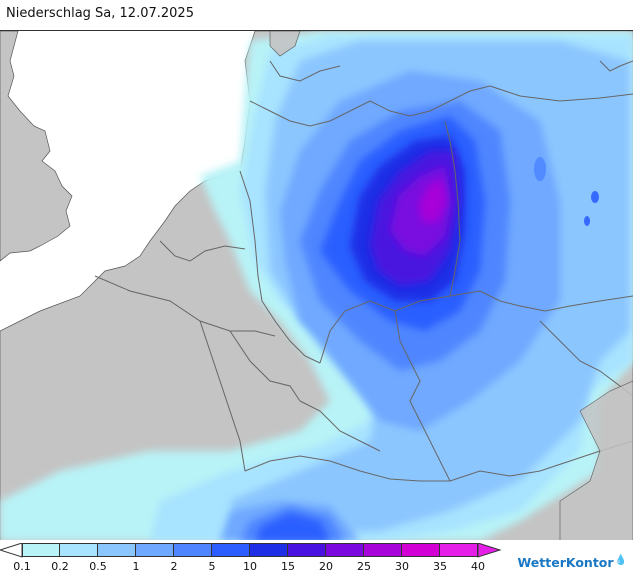  What do you see at coordinates (326, 566) in the screenshot?
I see `legend-tick-label: 20` at bounding box center [326, 566].